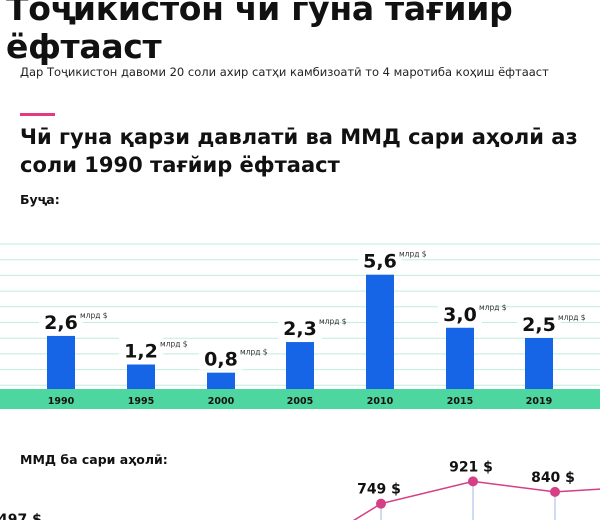 The height and width of the screenshot is (520, 600). I want to click on bar-value-label: 0,8, so click(221, 360).